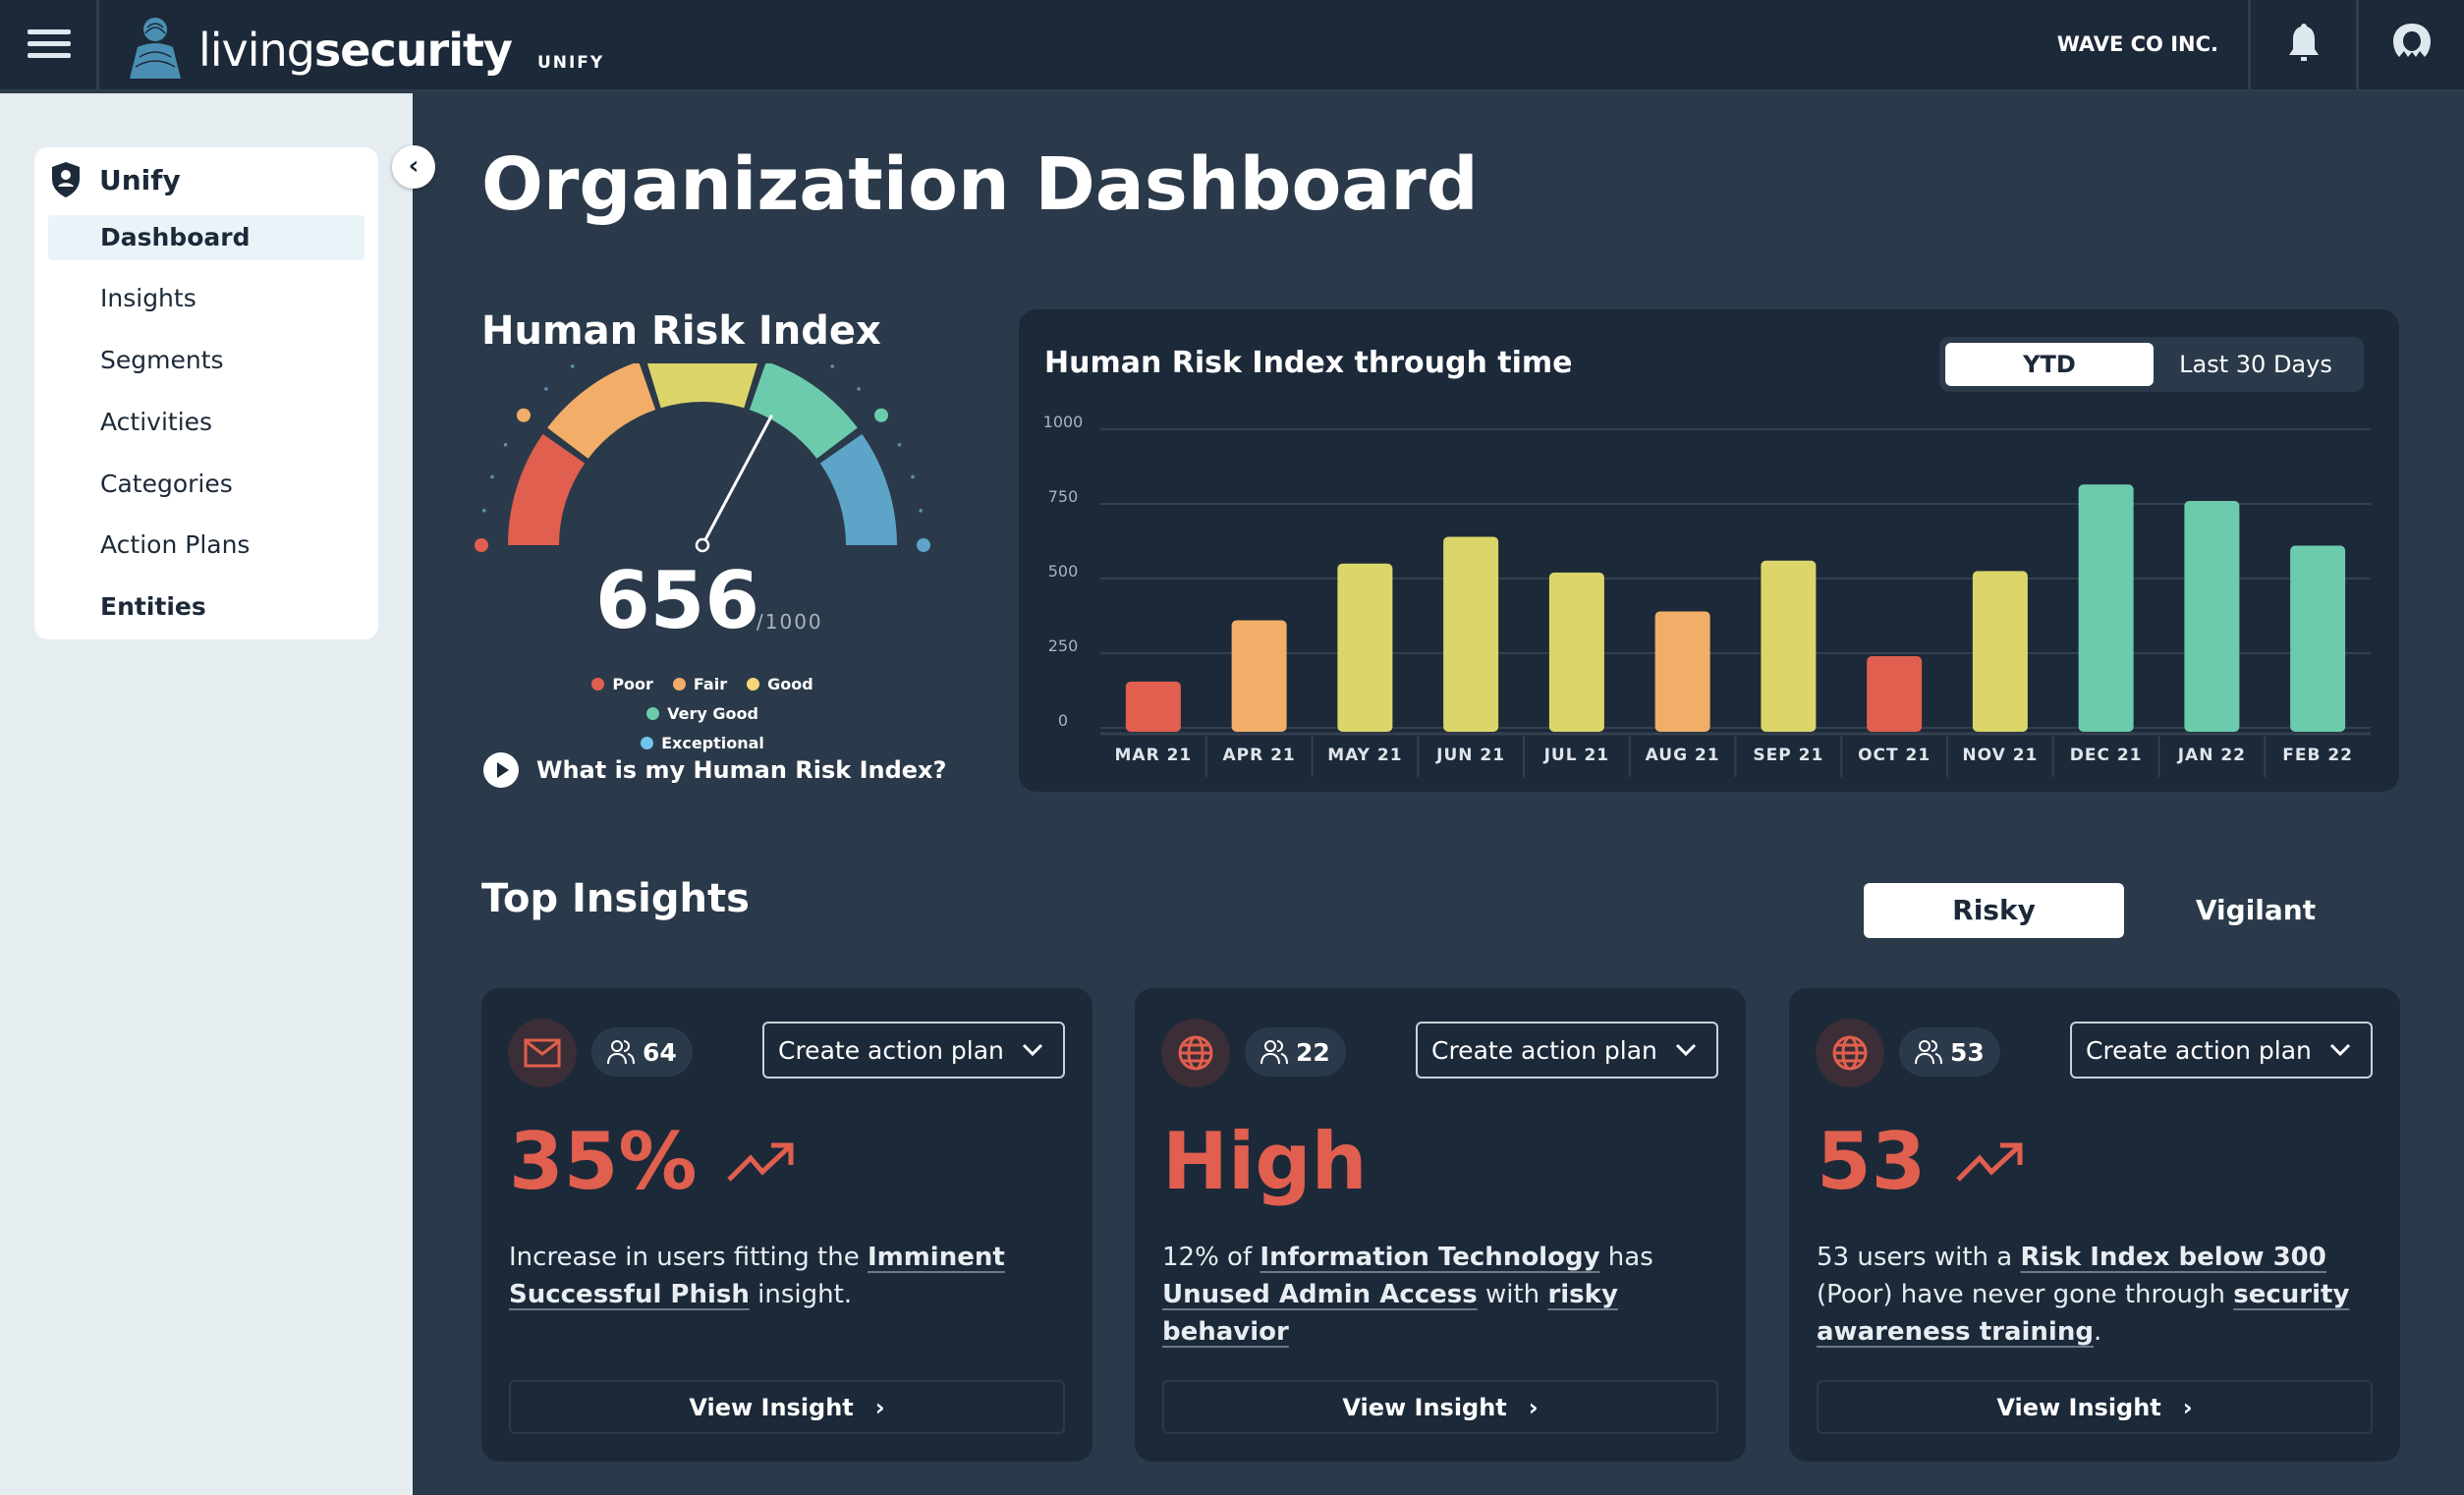 The height and width of the screenshot is (1495, 2464). I want to click on gauge-pivot, so click(702, 545).